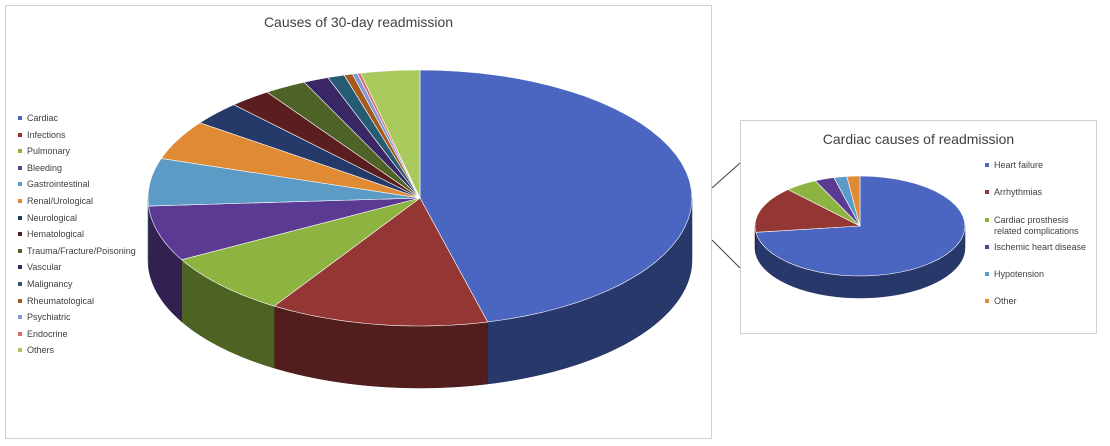 Image resolution: width=1110 pixels, height=446 pixels. I want to click on legend-item: Malignancy, so click(103, 284).